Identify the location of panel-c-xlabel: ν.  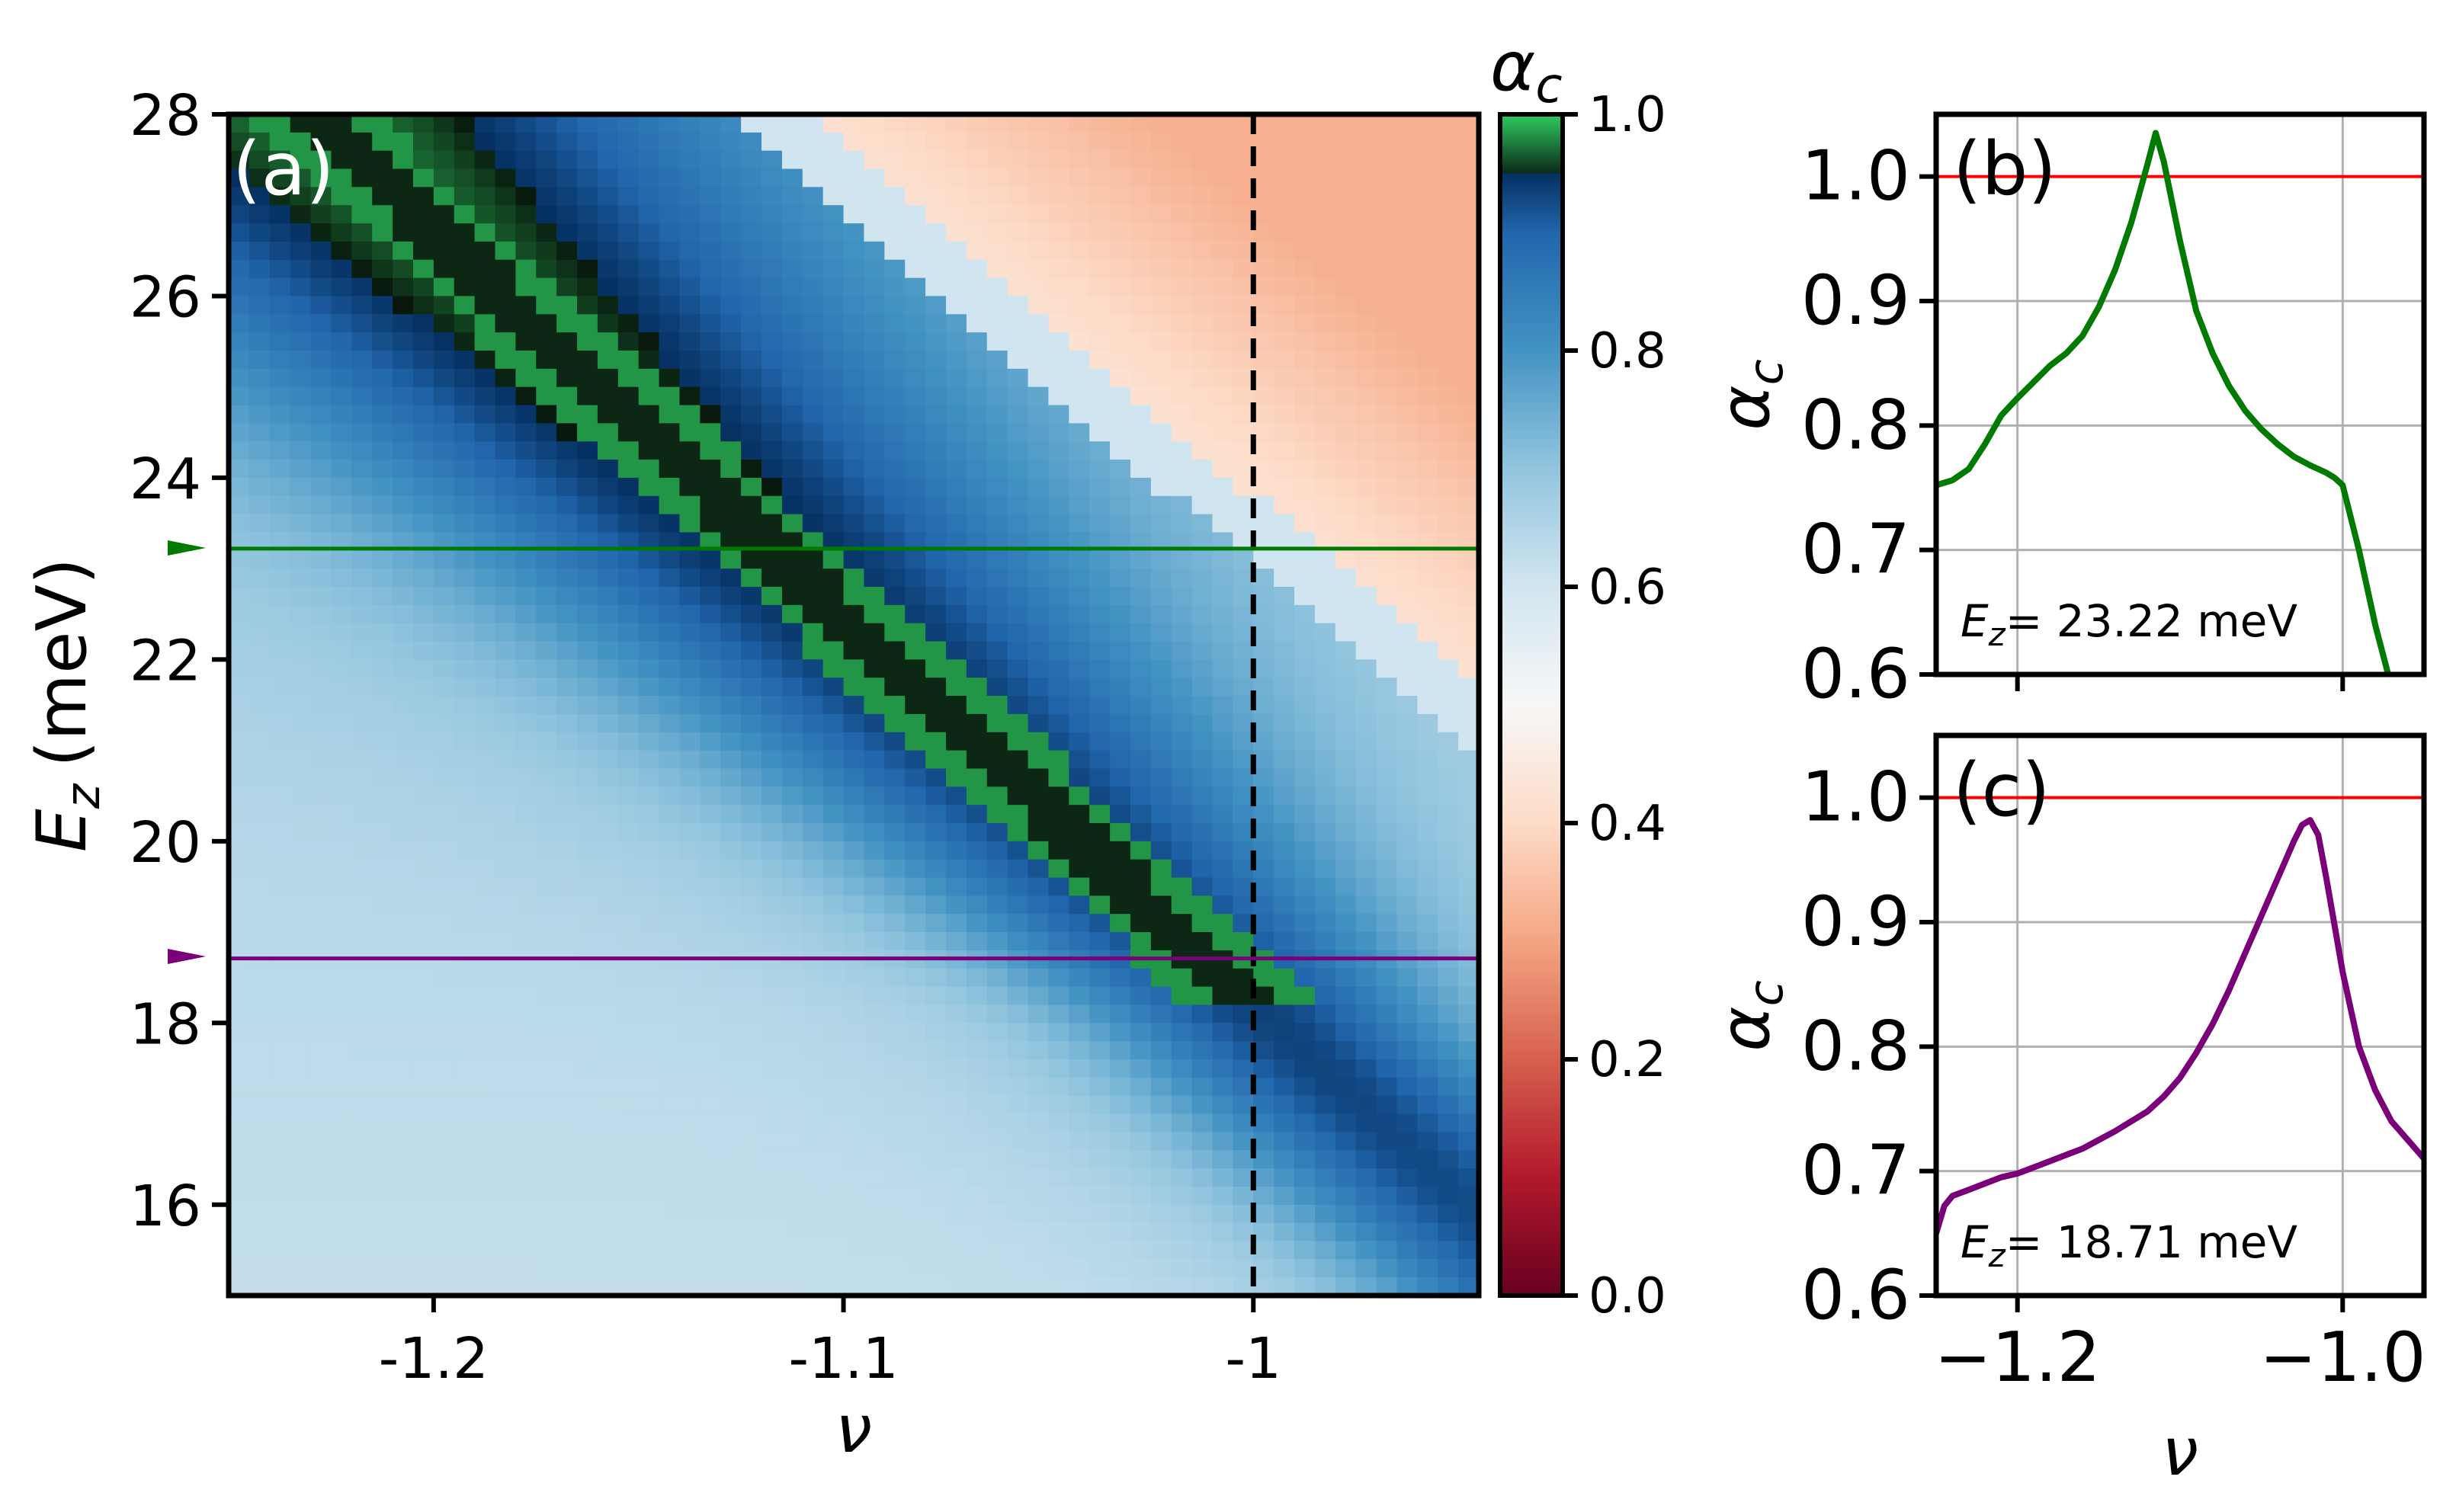
(2180, 1452).